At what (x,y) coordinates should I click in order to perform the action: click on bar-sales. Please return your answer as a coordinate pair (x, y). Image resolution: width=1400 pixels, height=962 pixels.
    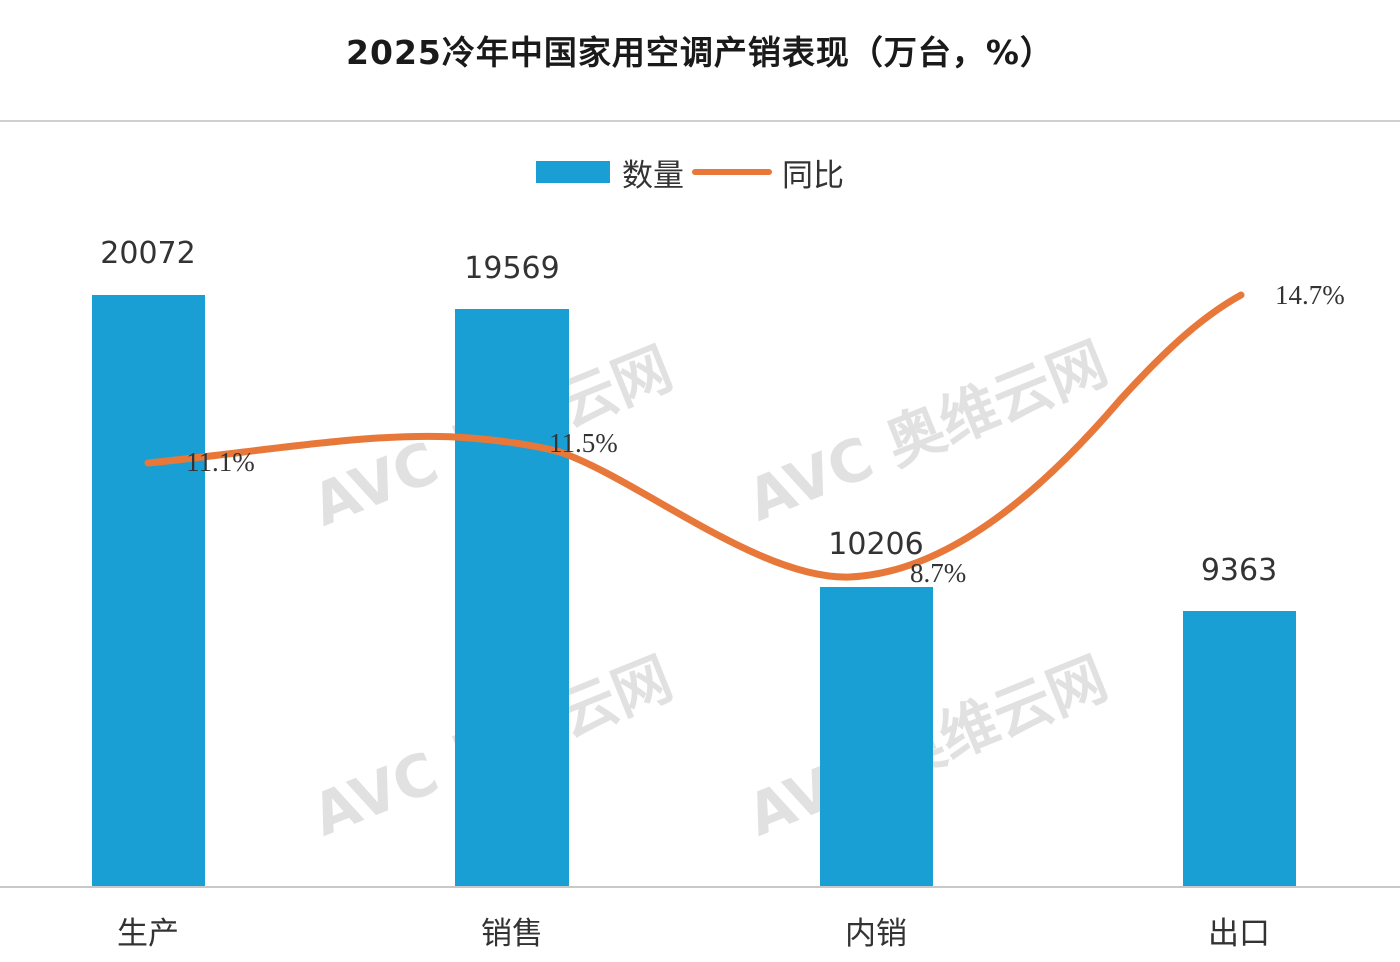
    Looking at the image, I should click on (512, 598).